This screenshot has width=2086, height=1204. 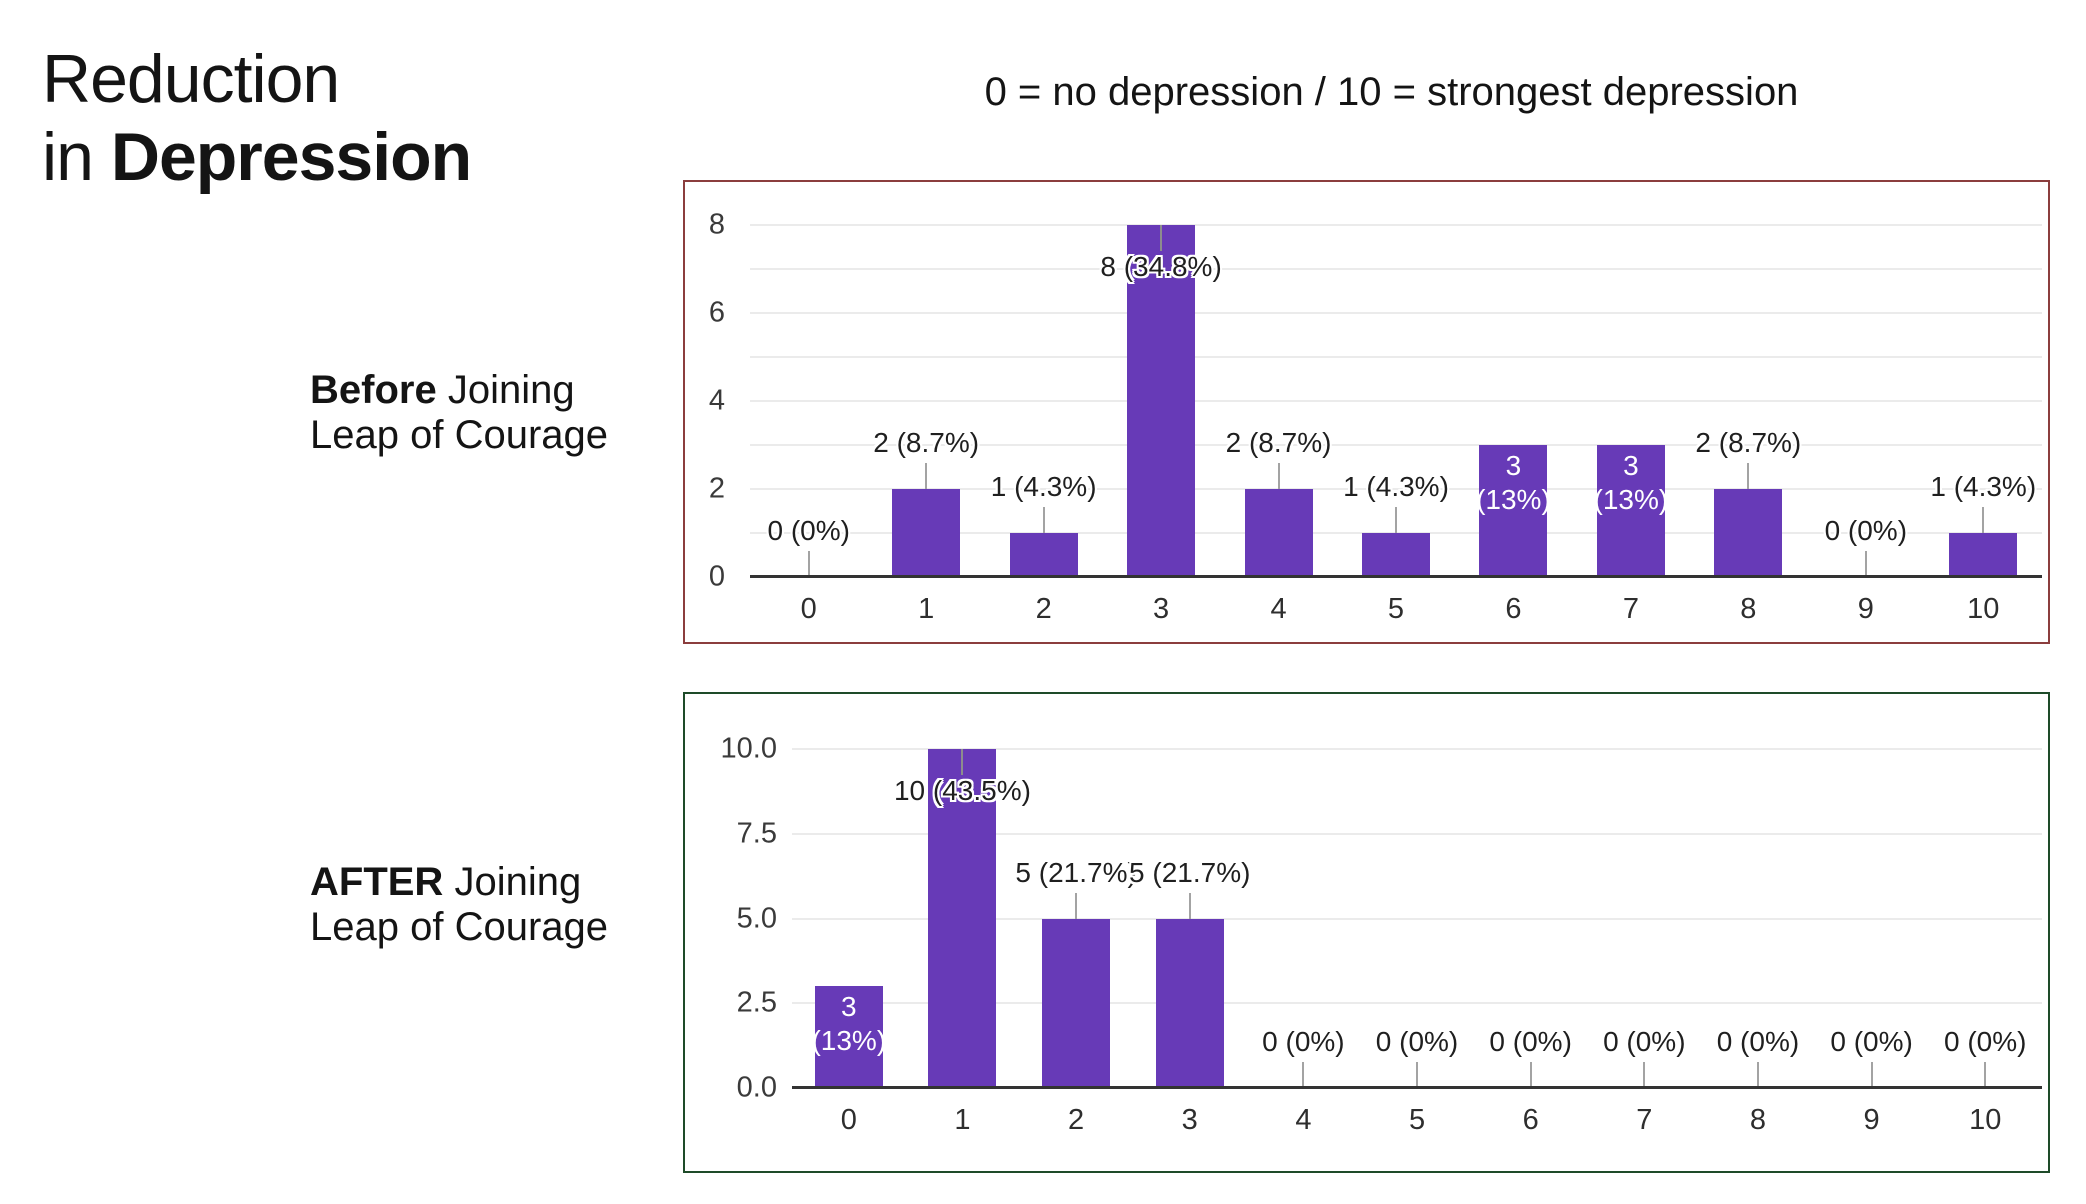 I want to click on category-slot: 3 (13%) 6, so click(x=1513, y=425).